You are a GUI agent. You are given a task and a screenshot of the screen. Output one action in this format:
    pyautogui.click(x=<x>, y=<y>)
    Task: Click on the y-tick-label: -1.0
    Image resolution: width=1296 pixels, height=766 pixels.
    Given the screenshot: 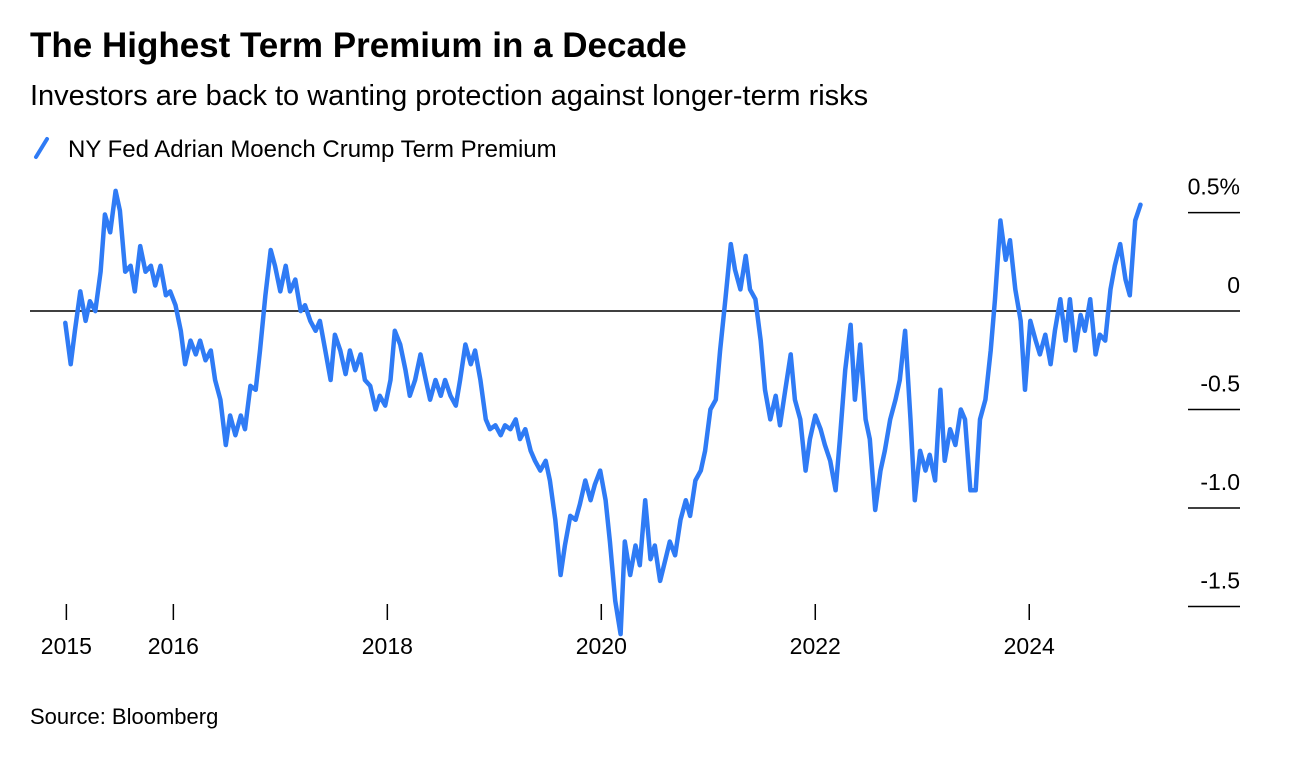 What is the action you would take?
    pyautogui.click(x=1220, y=482)
    